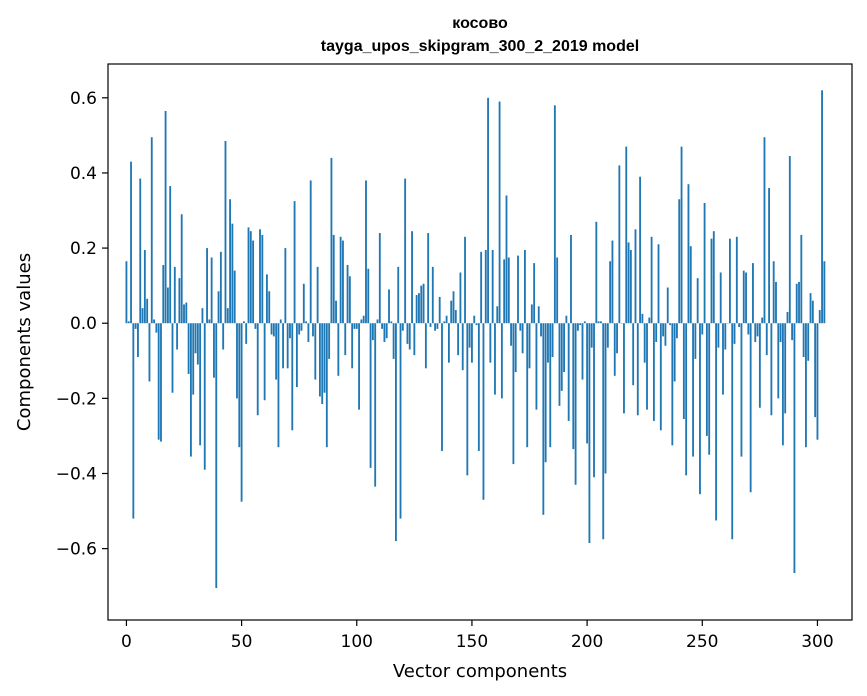 The width and height of the screenshot is (867, 696). What do you see at coordinates (817, 642) in the screenshot?
I see `x-tick-label: 300` at bounding box center [817, 642].